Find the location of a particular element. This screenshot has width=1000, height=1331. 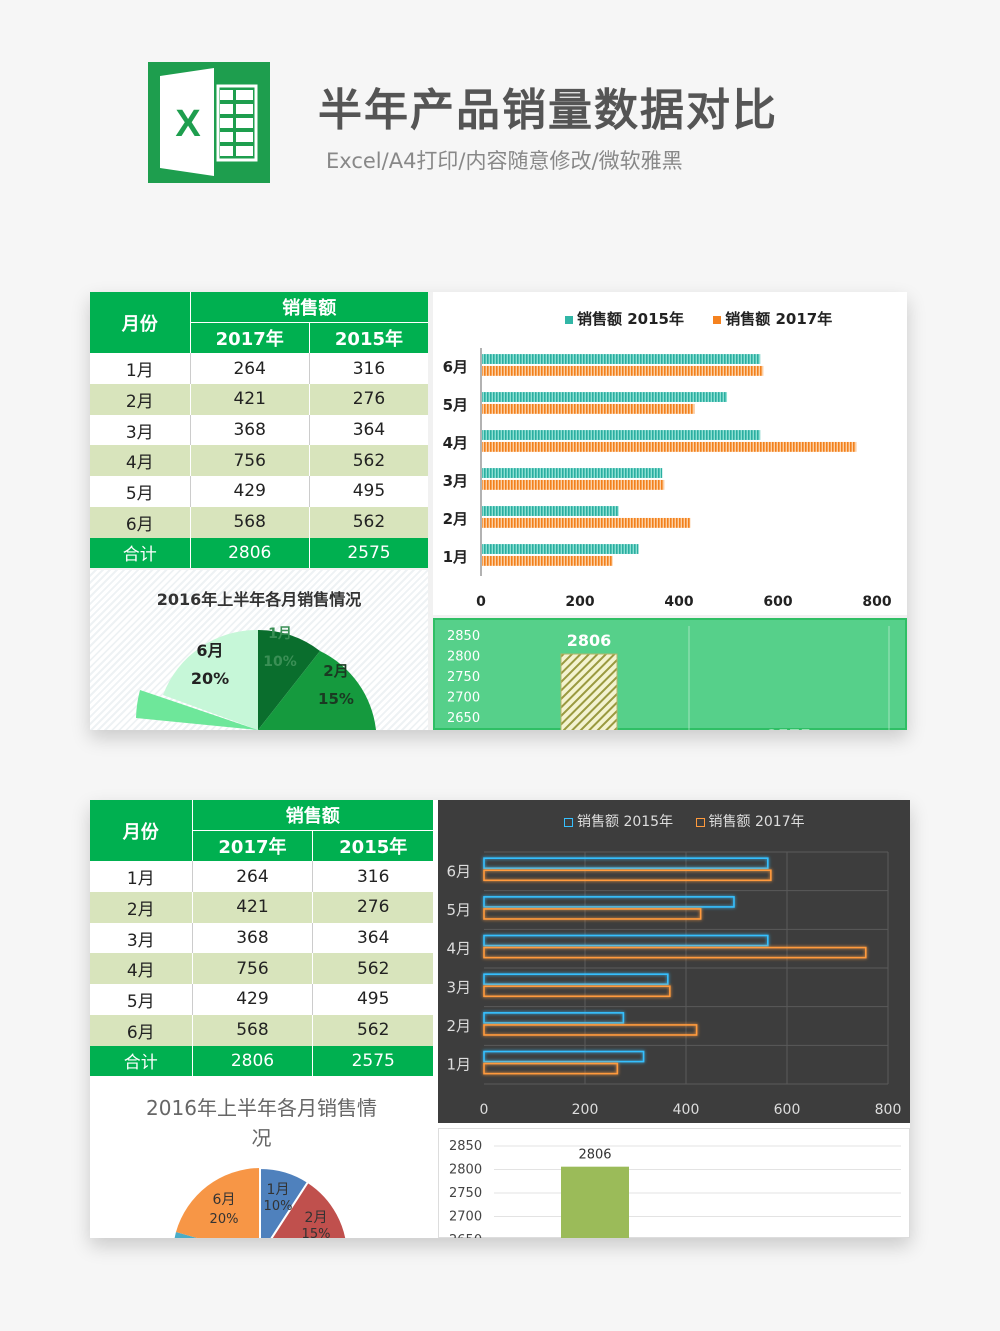

pie2-label-2-pct: 15% is located at coordinates (316, 1232).